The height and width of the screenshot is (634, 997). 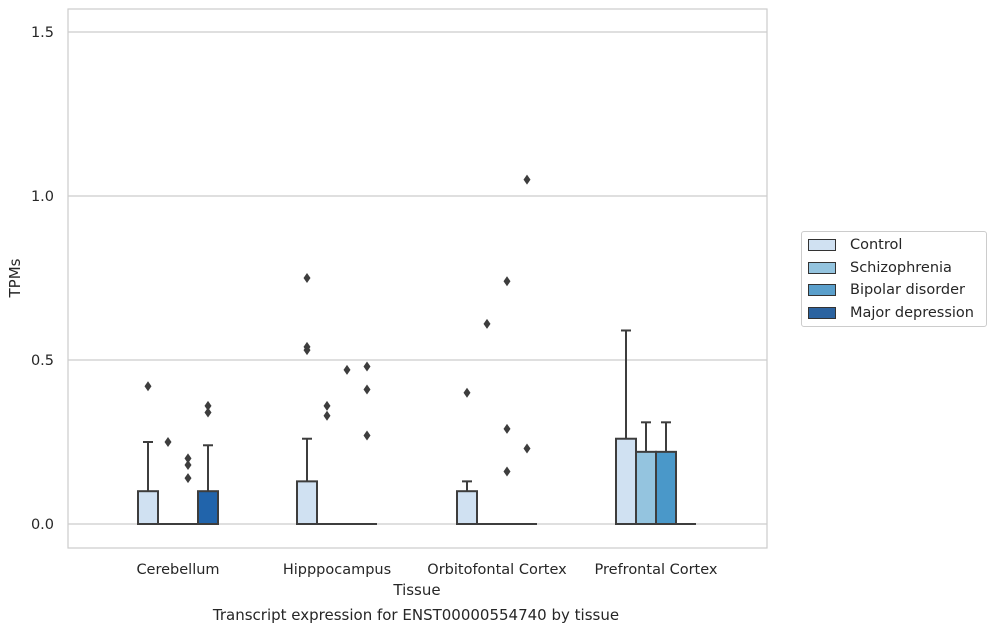 What do you see at coordinates (901, 267) in the screenshot?
I see `legend-label: Schizophrenia` at bounding box center [901, 267].